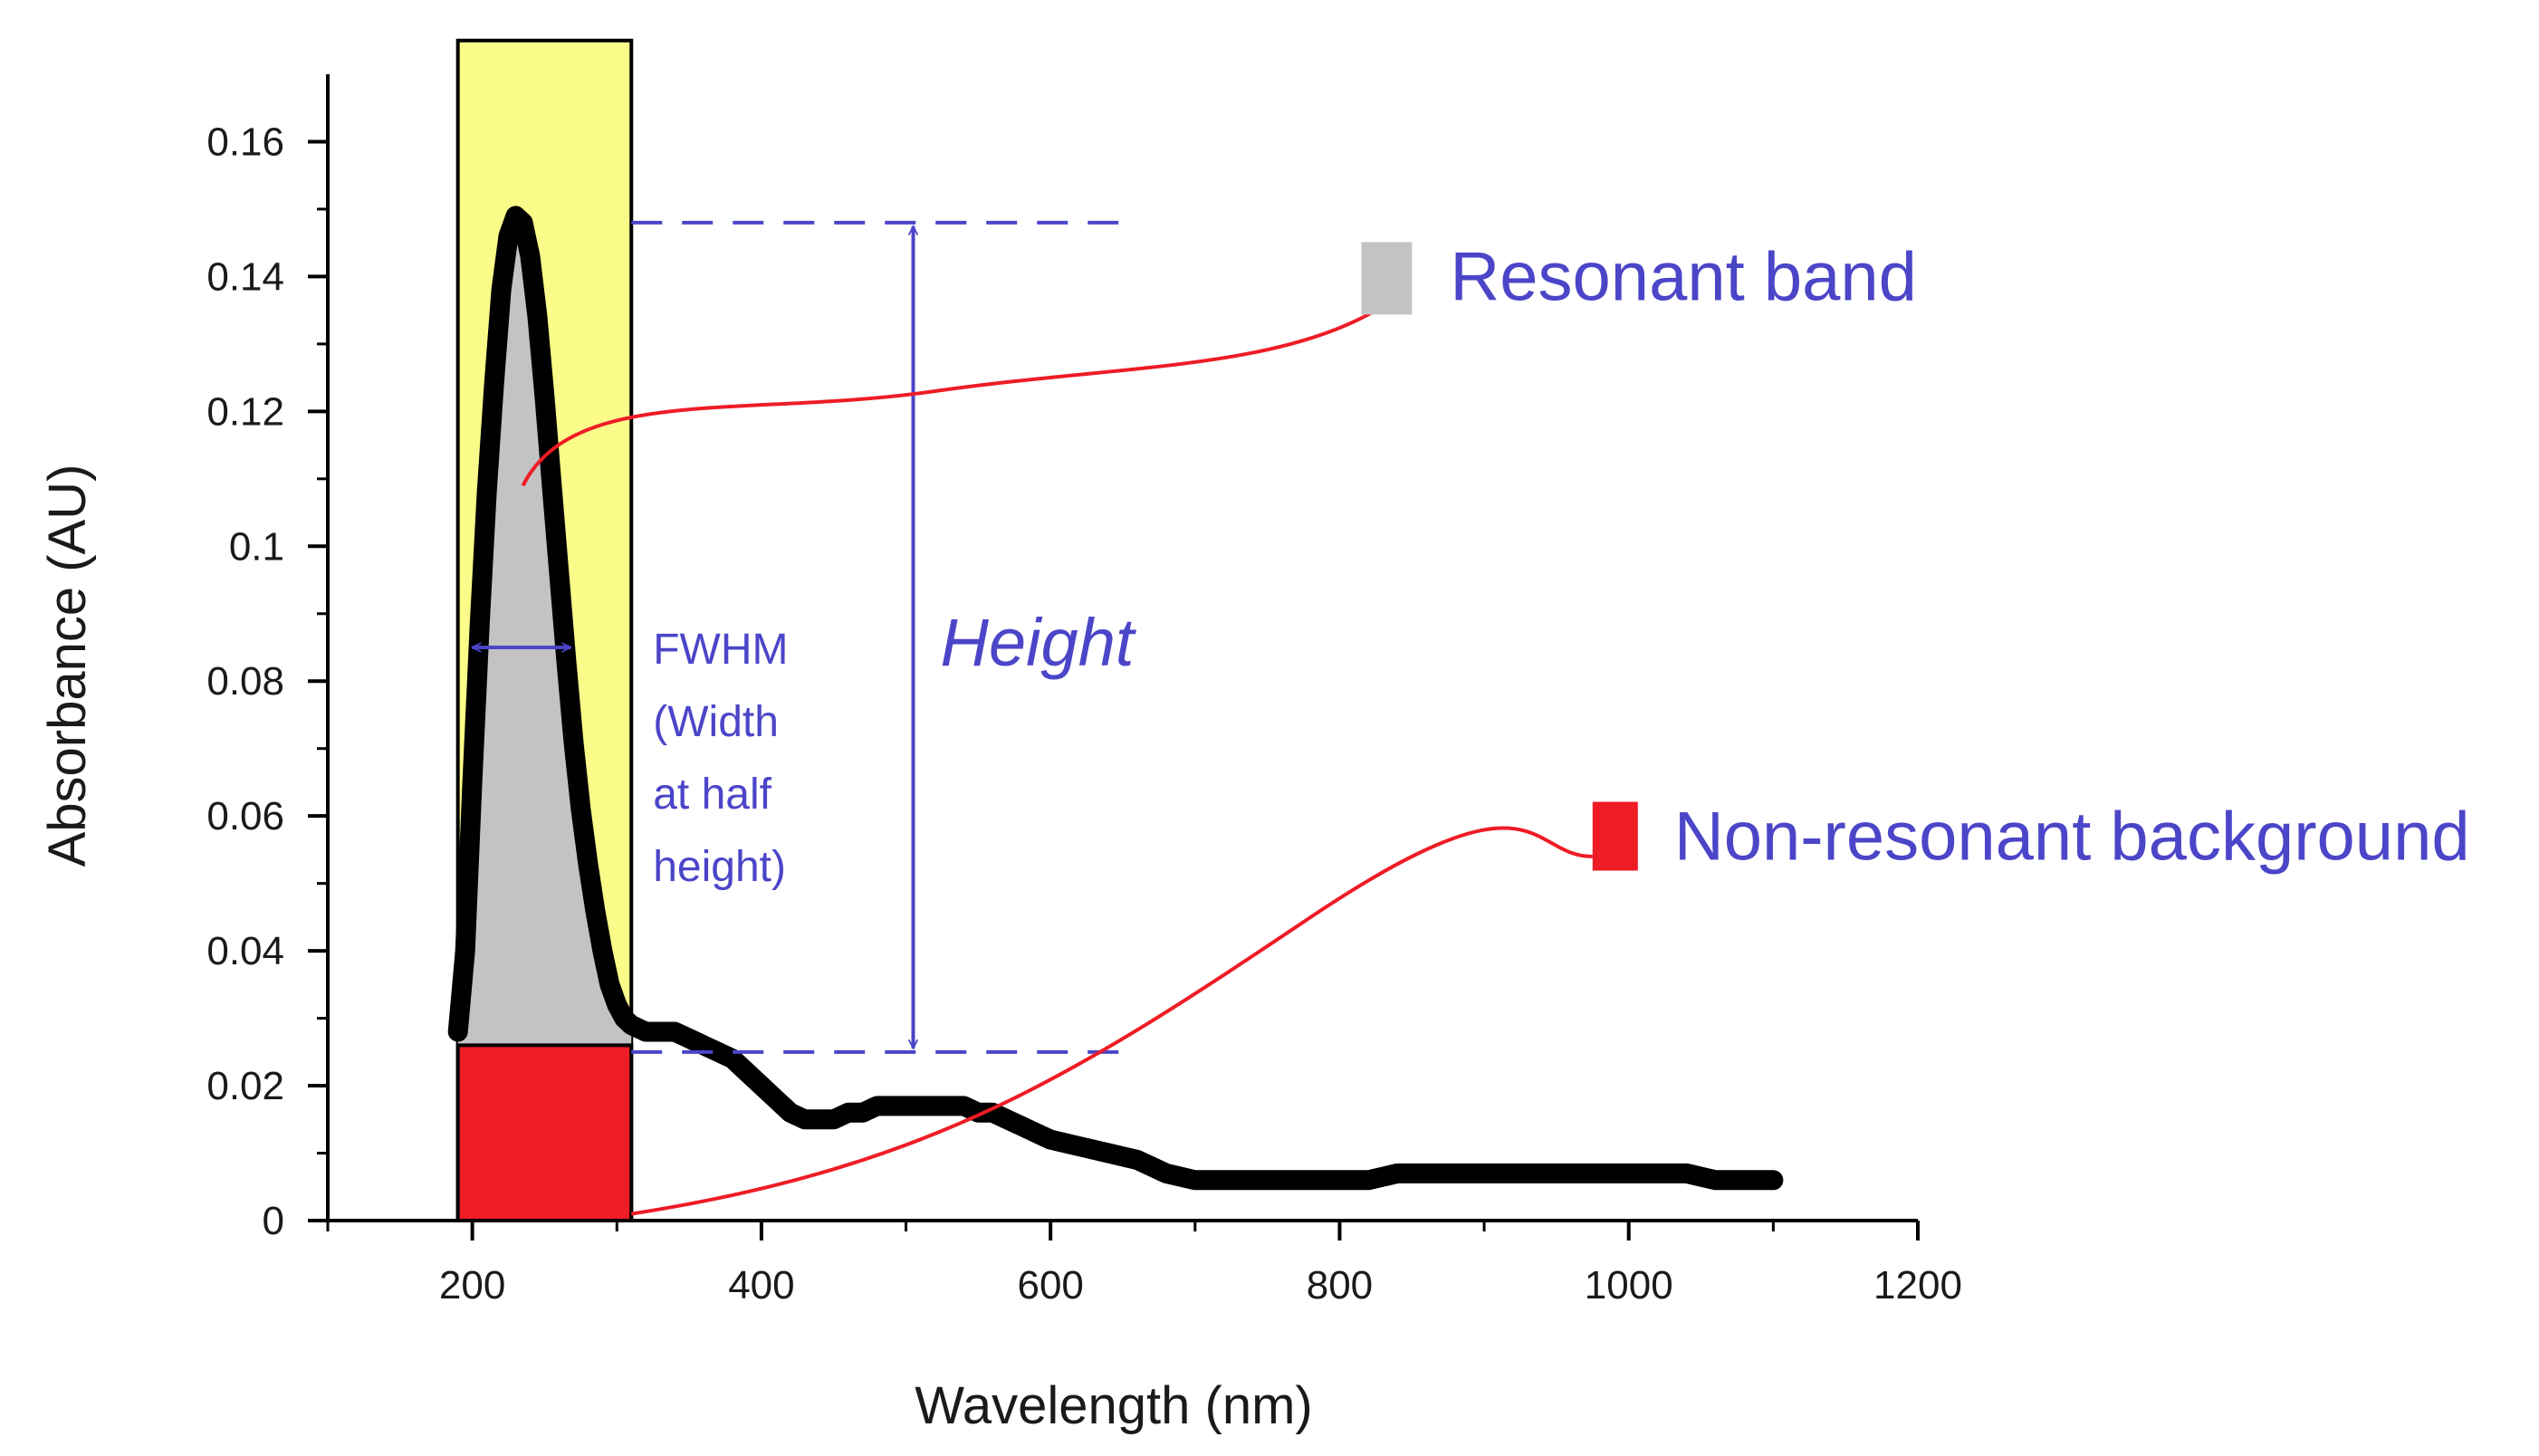 This screenshot has height=1456, width=2539. I want to click on legend-label-resonant-band: Resonant band, so click(1683, 276).